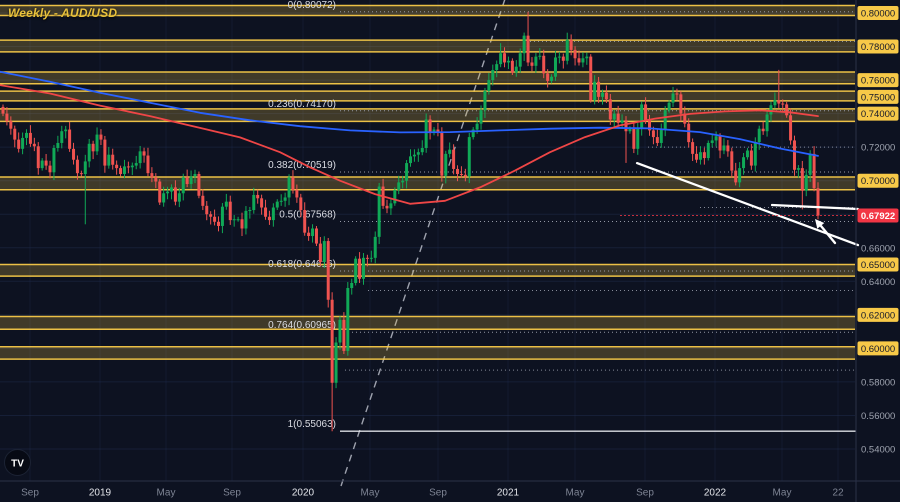  I want to click on current-price-pill, so click(878, 215).